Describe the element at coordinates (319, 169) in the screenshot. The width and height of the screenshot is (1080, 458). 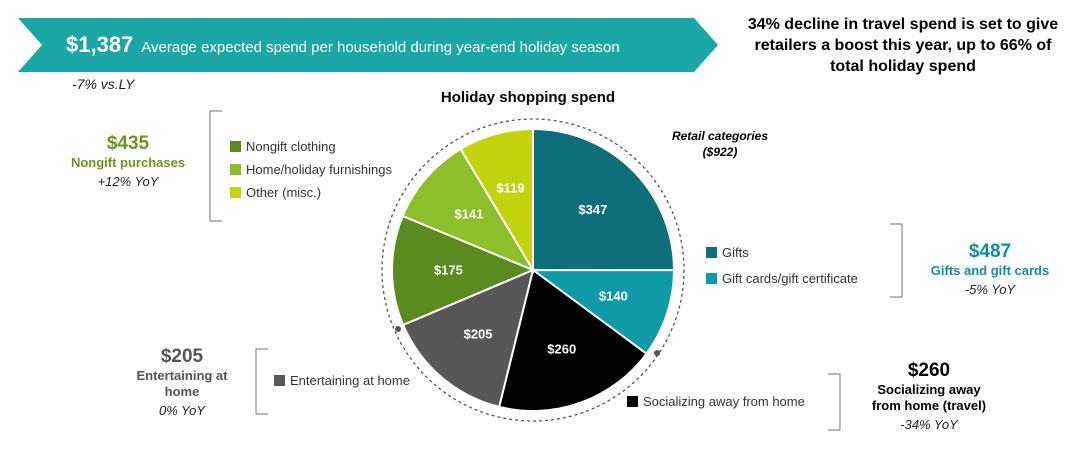
I see `legend-label: Home/holiday furnishings` at that location.